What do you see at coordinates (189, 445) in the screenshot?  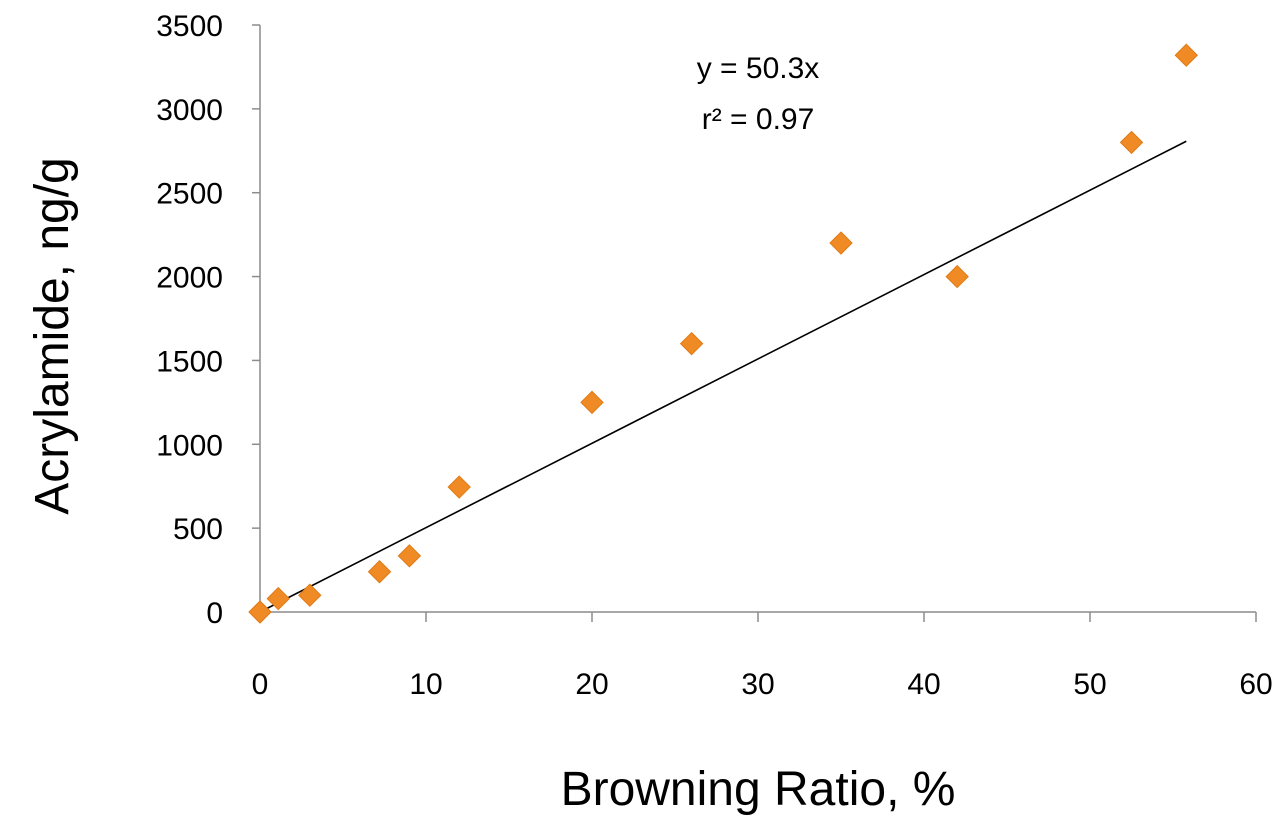 I see `y-tick-label: 1000` at bounding box center [189, 445].